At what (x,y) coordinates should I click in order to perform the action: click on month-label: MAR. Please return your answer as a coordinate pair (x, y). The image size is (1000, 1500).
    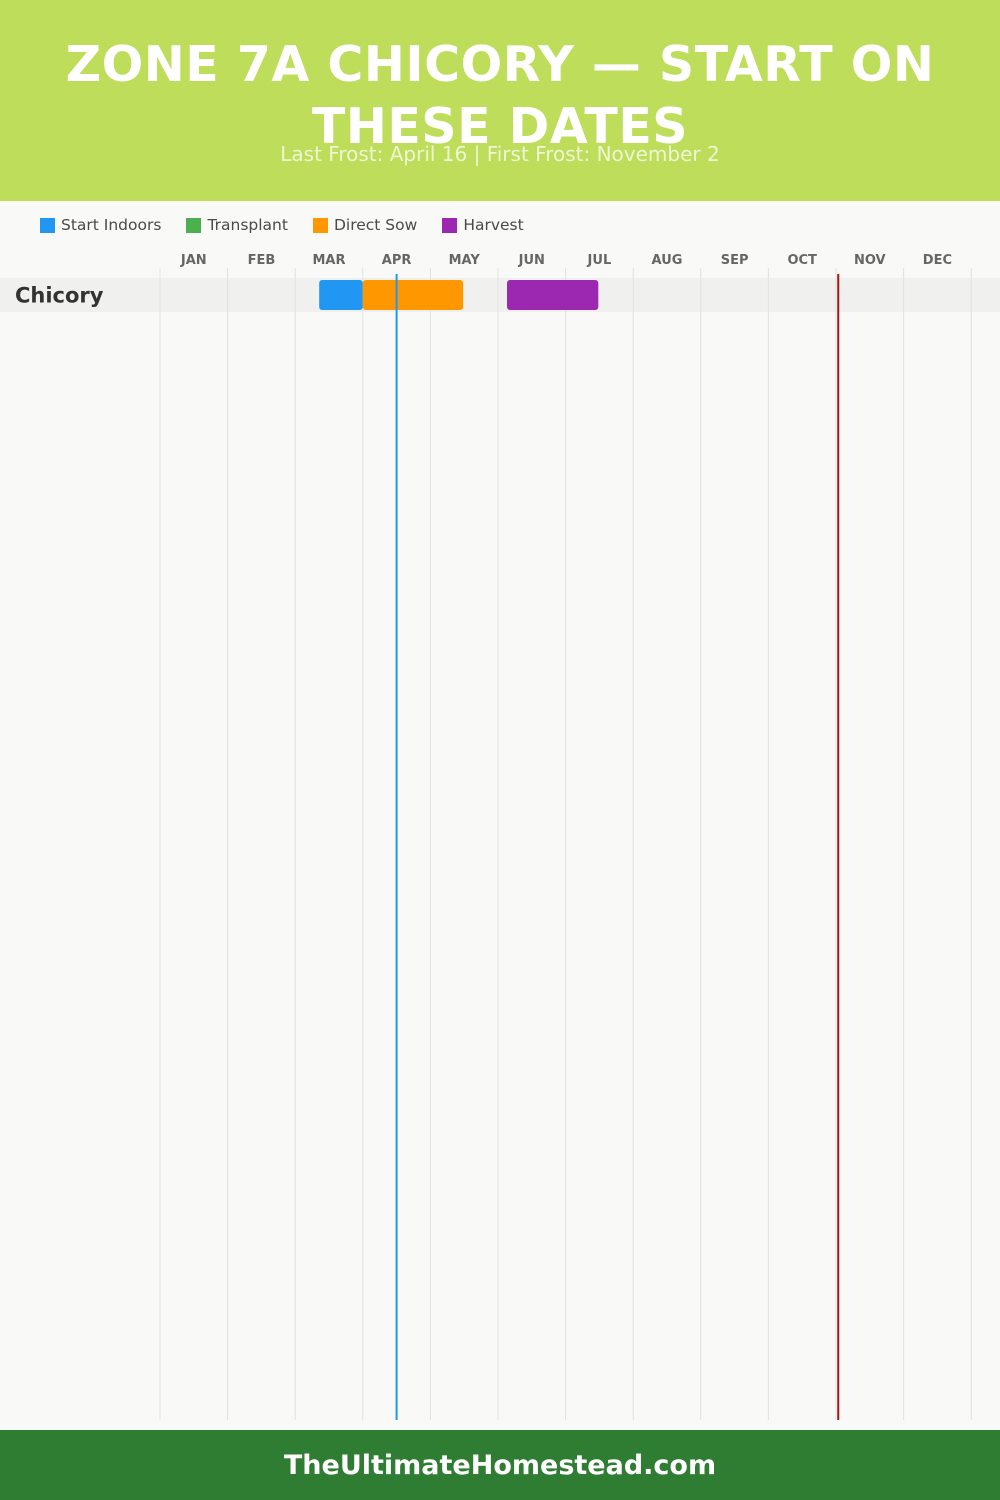
    Looking at the image, I should click on (328, 260).